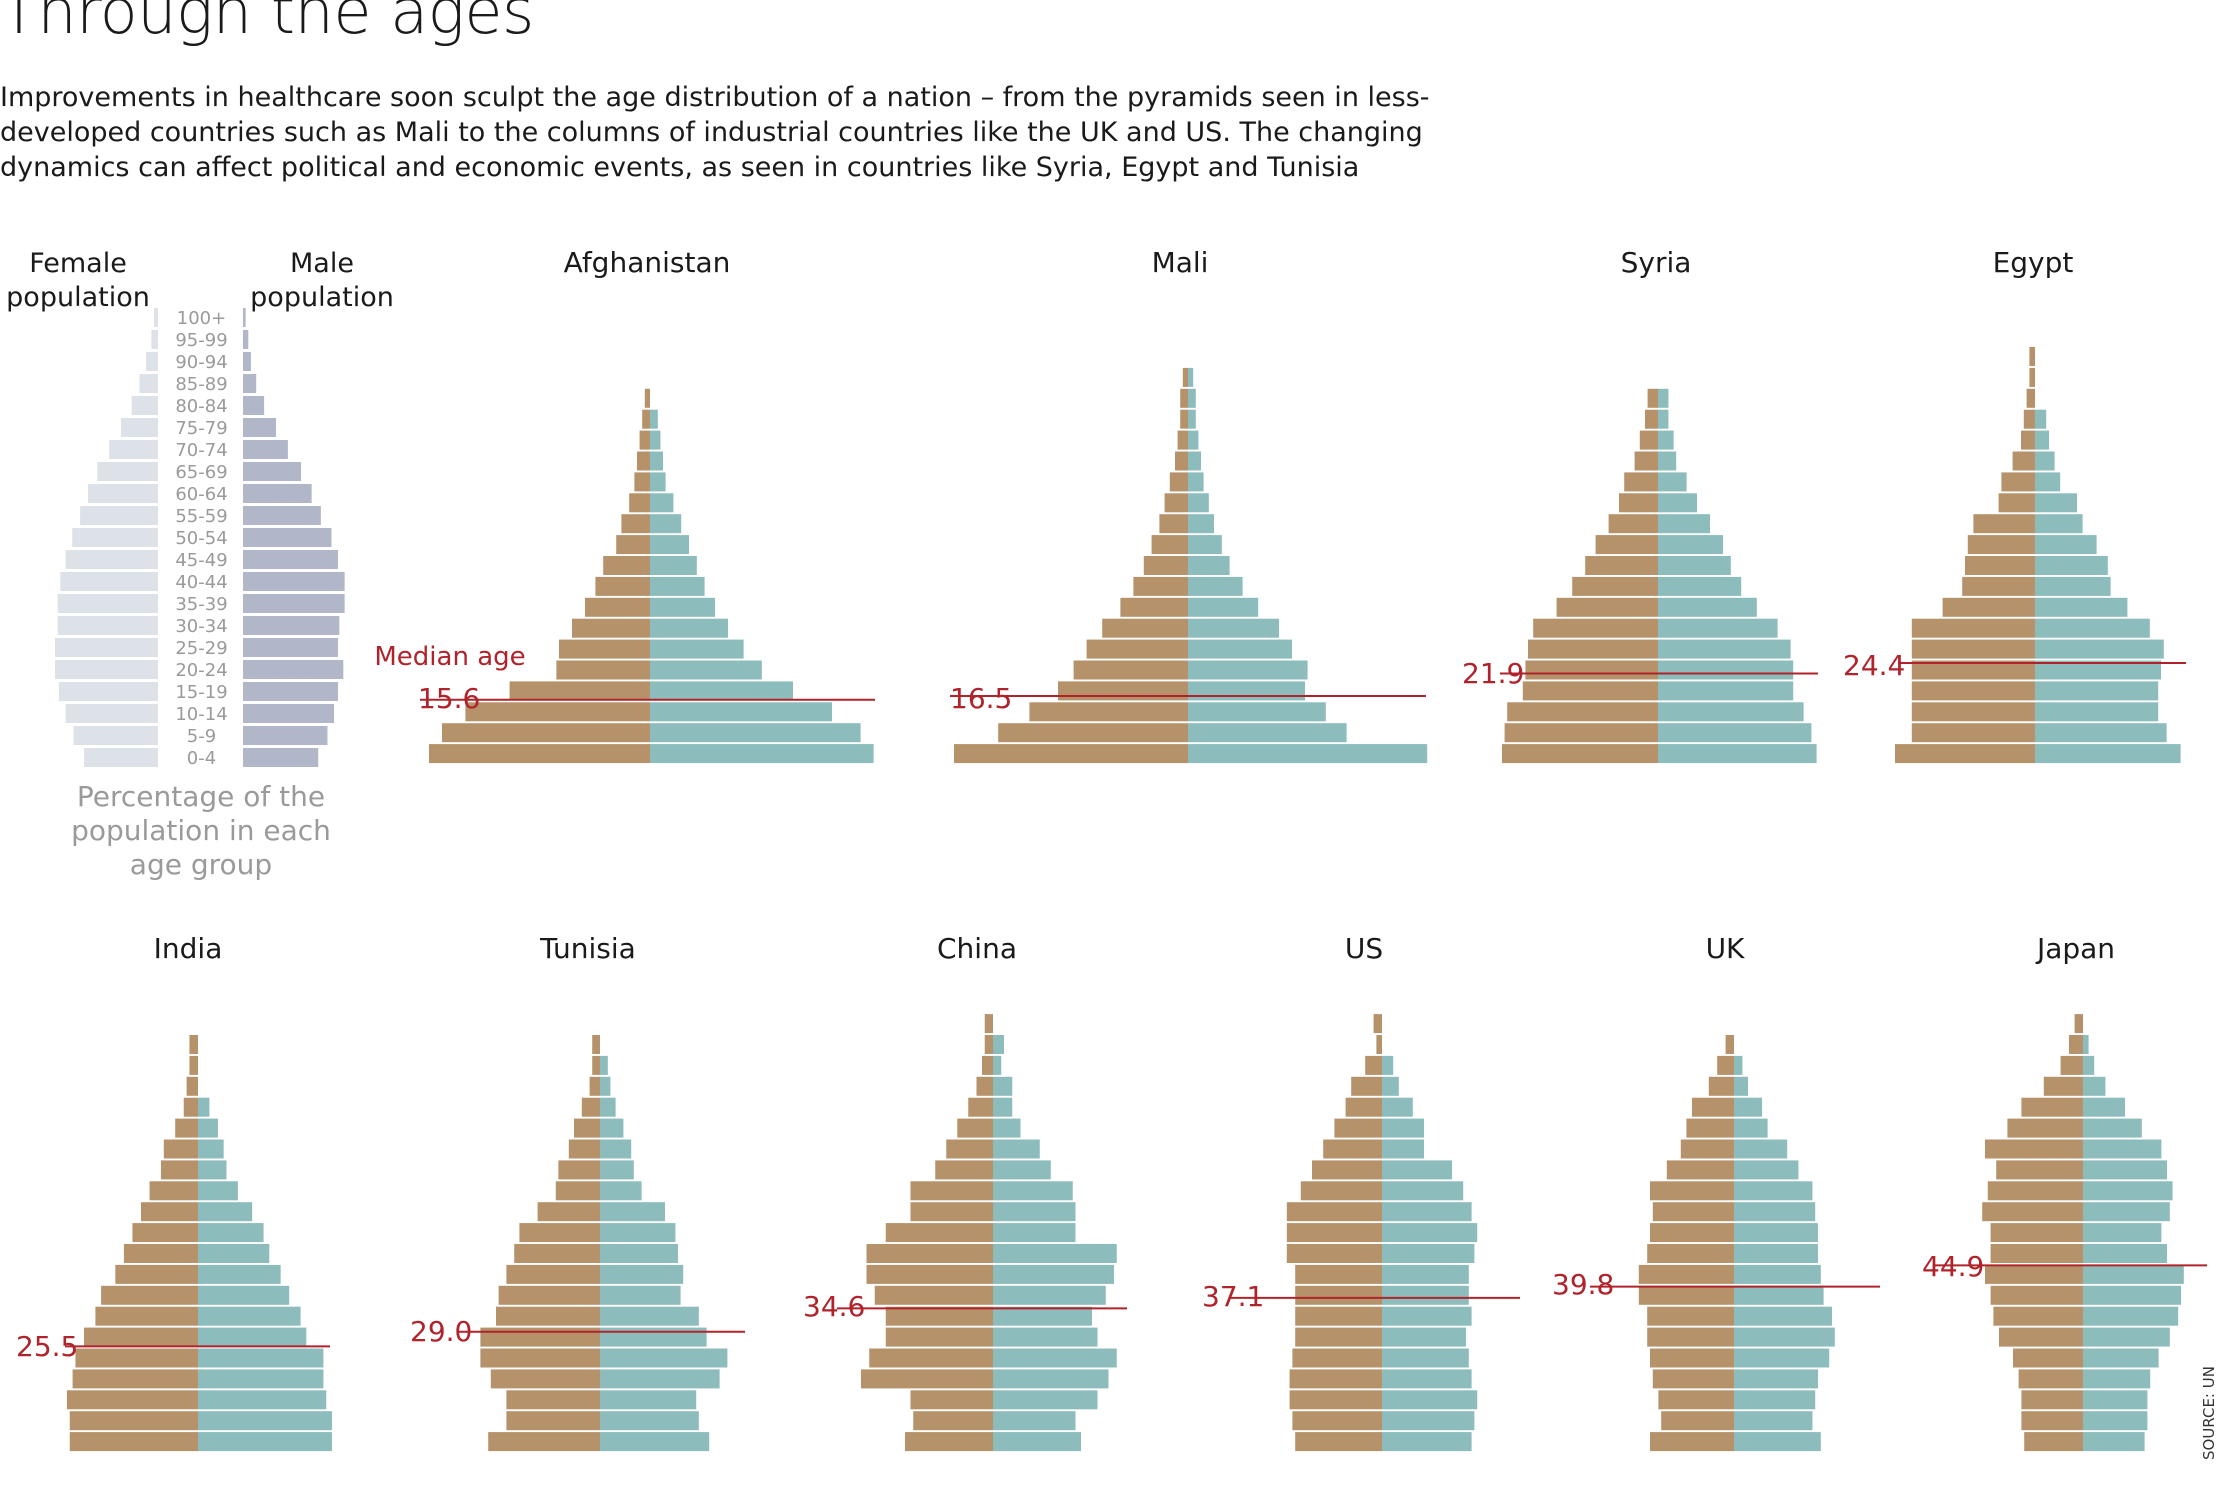  Describe the element at coordinates (201, 428) in the screenshot. I see `legend-age-label: 75-79` at that location.